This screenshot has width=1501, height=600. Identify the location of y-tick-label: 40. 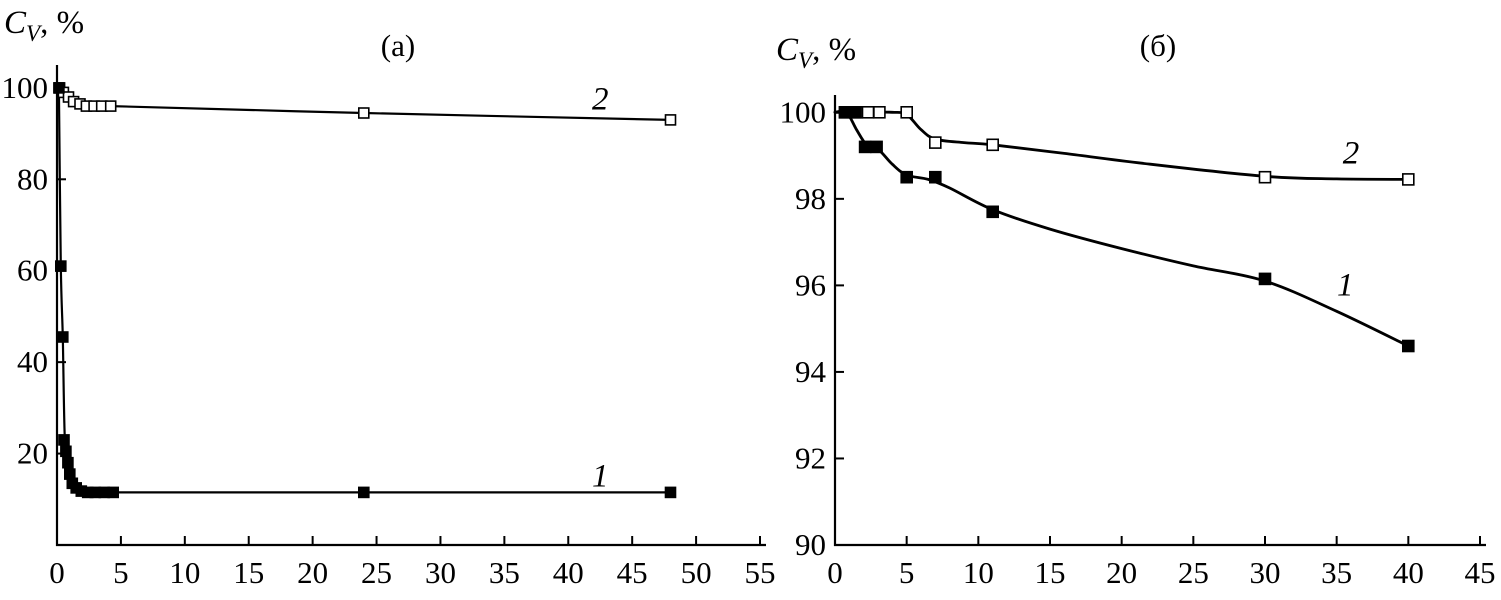
(32, 361).